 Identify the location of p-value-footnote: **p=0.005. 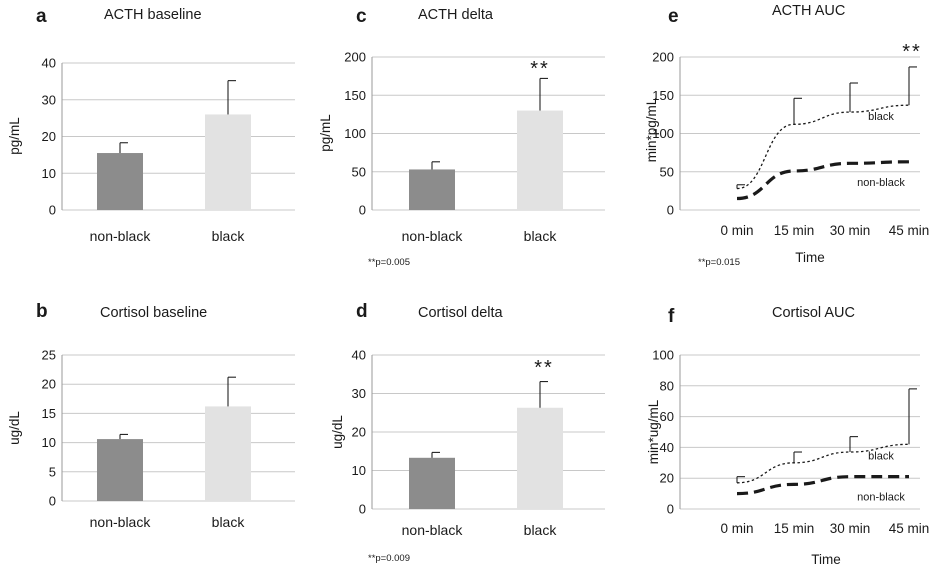
(389, 262).